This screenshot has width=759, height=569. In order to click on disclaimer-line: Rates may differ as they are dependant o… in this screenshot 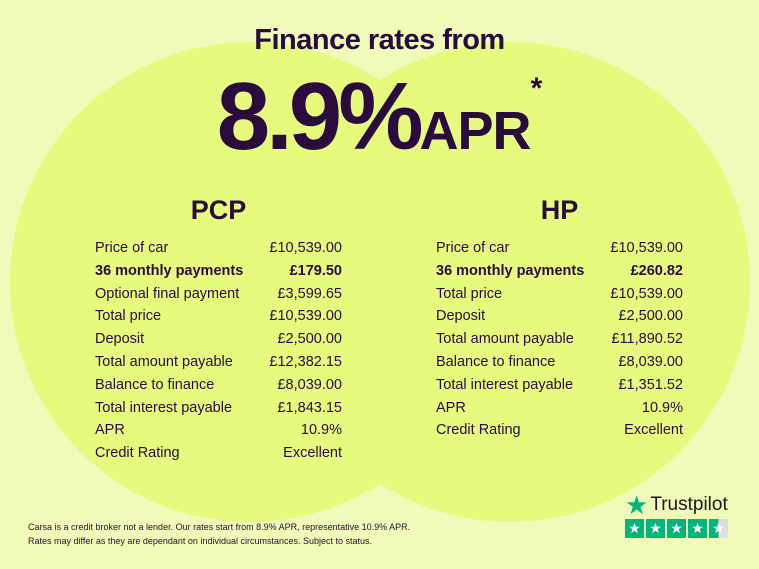, I will do `click(200, 541)`.